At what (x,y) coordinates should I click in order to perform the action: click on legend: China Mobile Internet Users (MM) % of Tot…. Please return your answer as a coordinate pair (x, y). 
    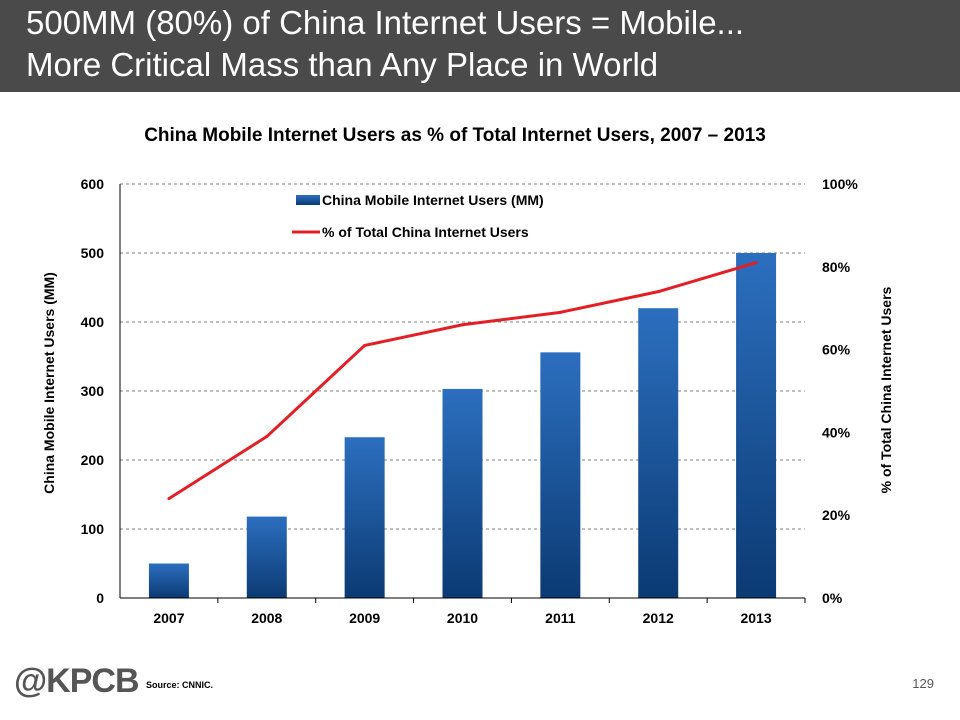
    Looking at the image, I should click on (418, 216).